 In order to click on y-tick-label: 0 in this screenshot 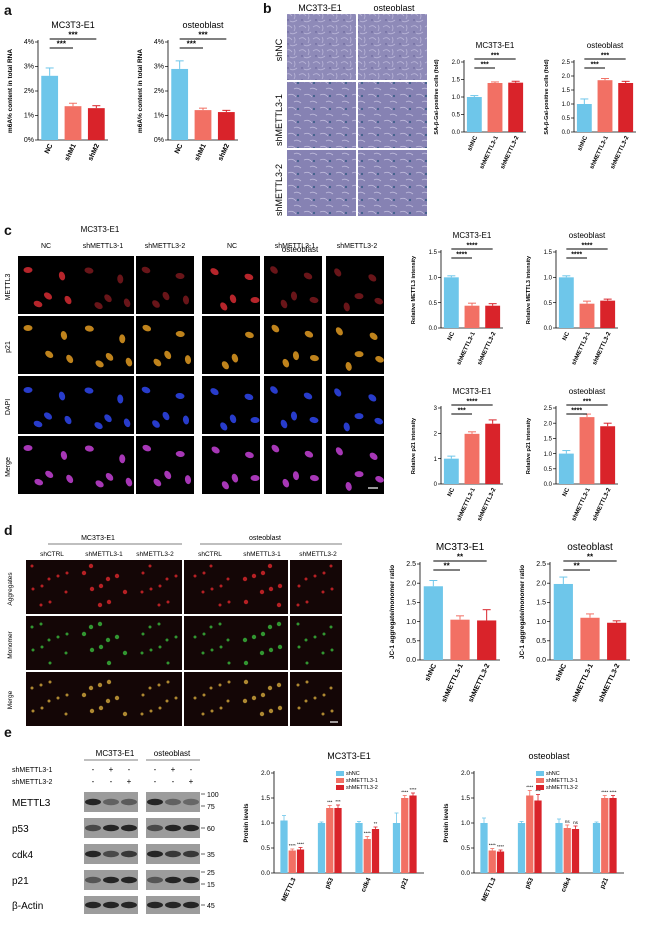, I will do `click(436, 485)`.